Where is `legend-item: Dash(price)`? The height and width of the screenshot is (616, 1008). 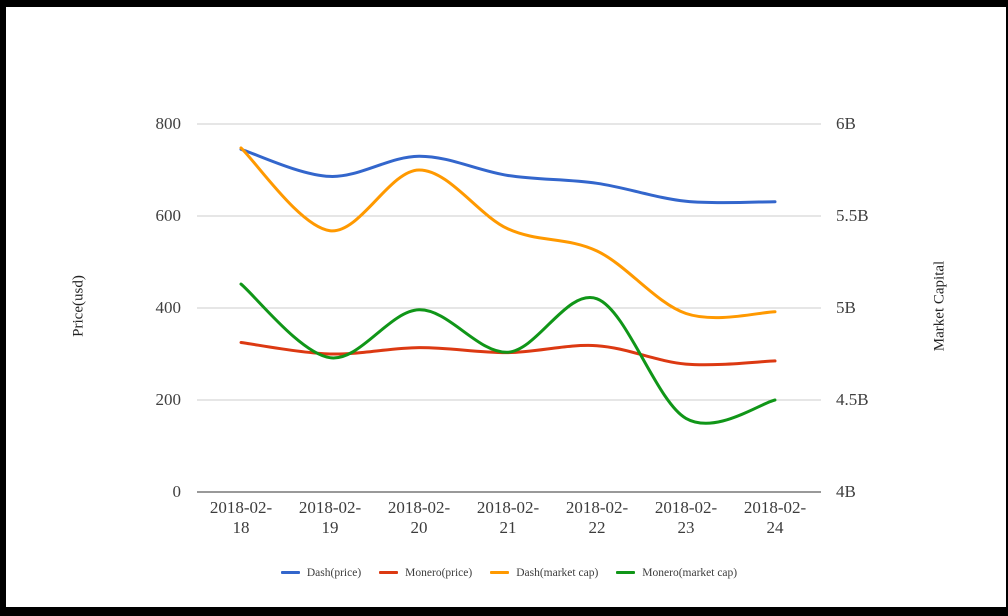 legend-item: Dash(price) is located at coordinates (321, 572).